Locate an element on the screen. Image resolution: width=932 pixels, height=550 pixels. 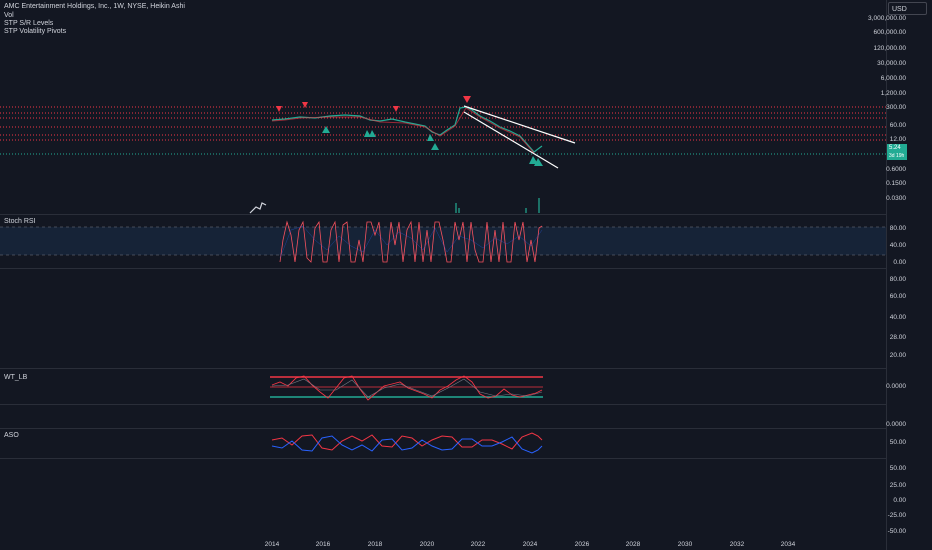
volume-bars is located at coordinates (497, 205).